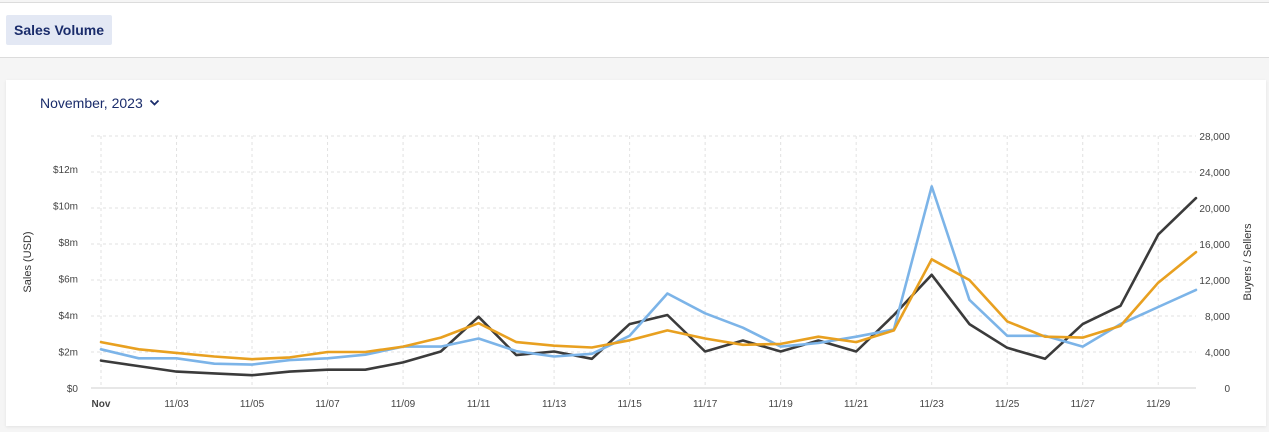  What do you see at coordinates (68, 352) in the screenshot?
I see `left-tick-label: $2m` at bounding box center [68, 352].